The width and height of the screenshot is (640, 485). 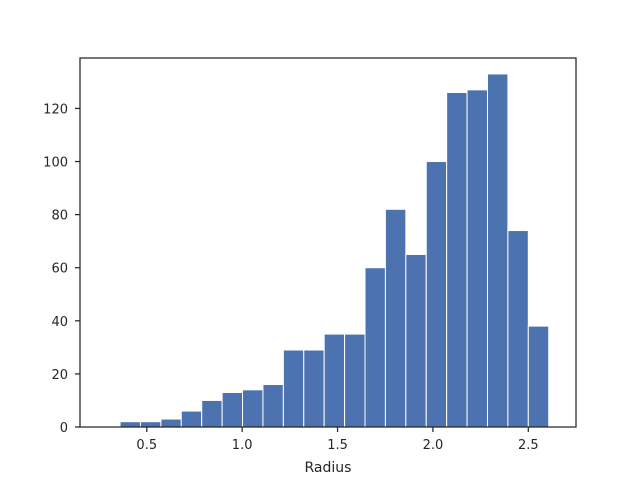 What do you see at coordinates (328, 468) in the screenshot?
I see `x-axis-label: Radius` at bounding box center [328, 468].